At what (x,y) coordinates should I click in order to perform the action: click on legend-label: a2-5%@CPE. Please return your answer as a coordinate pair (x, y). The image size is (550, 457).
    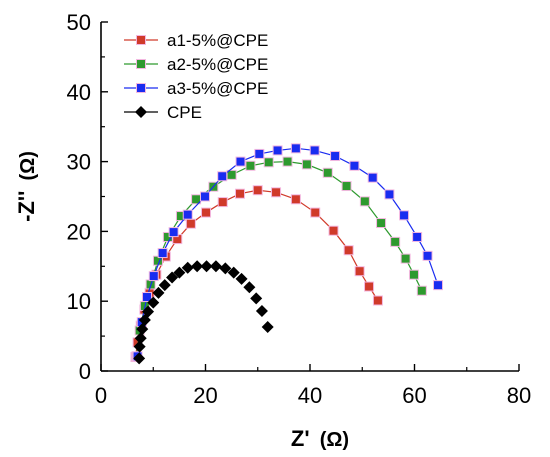
    Looking at the image, I should click on (217, 64).